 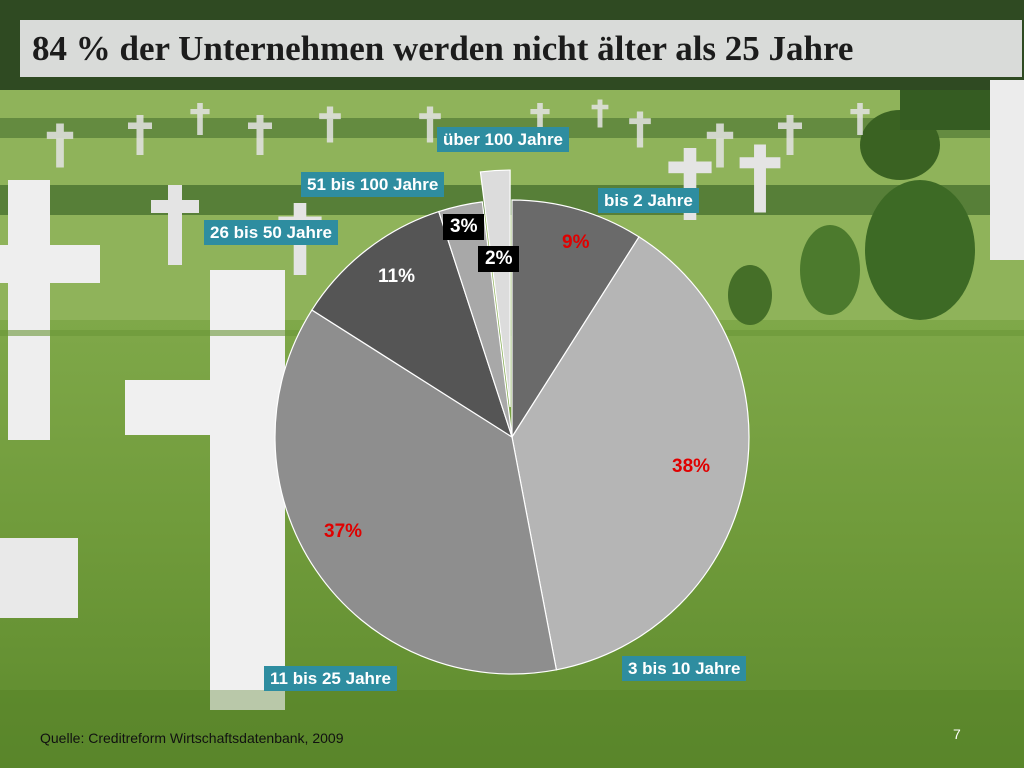 I want to click on pie-slice-ueber-100-jahre, so click(x=495, y=288).